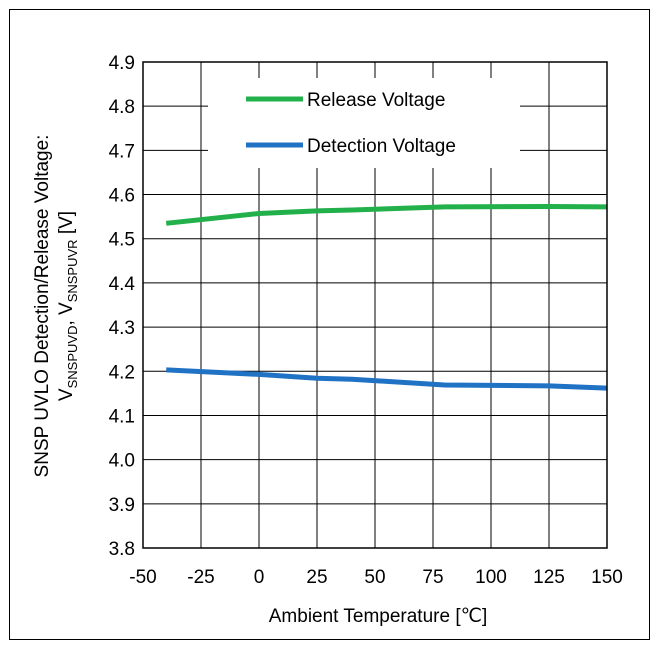 This screenshot has height=651, width=662. I want to click on x-tick-label: 75, so click(432, 577).